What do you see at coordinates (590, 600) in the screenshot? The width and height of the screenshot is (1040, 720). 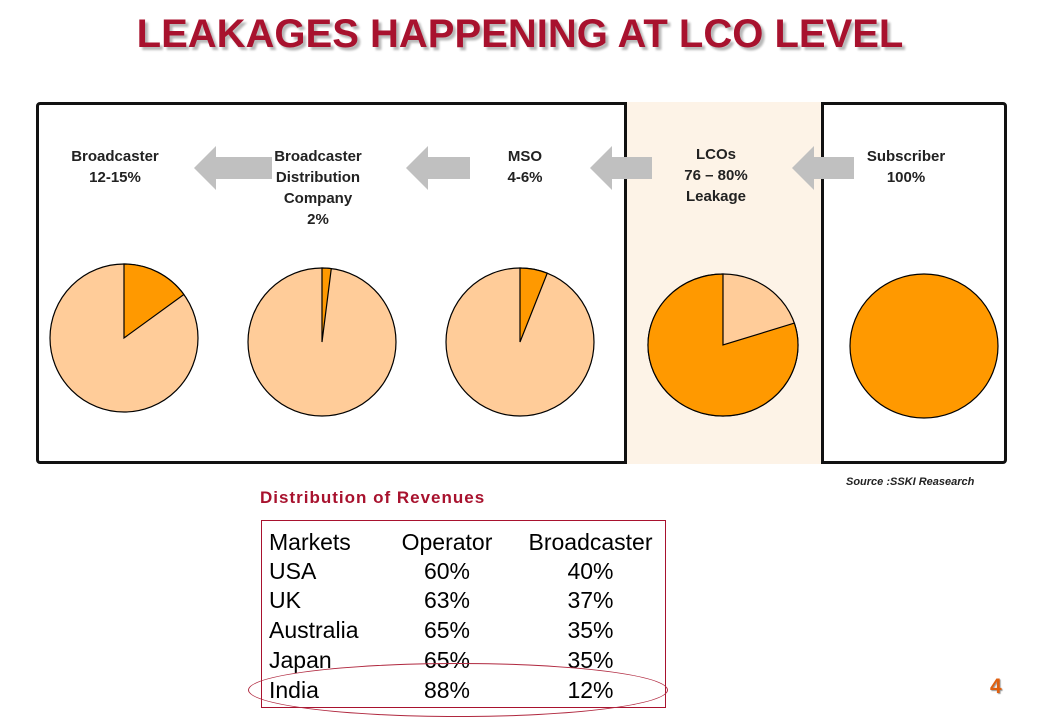 I see `table-cell: 37%` at bounding box center [590, 600].